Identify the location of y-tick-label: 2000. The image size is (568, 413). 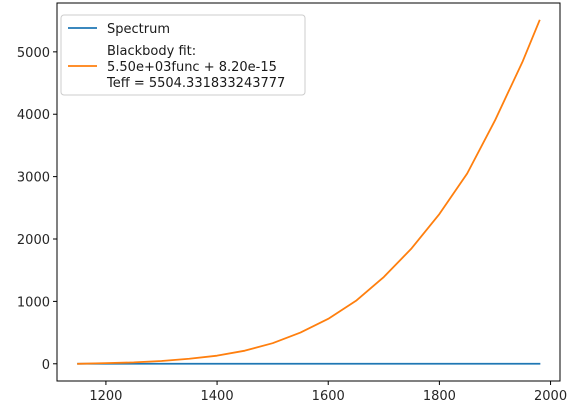
(33, 240).